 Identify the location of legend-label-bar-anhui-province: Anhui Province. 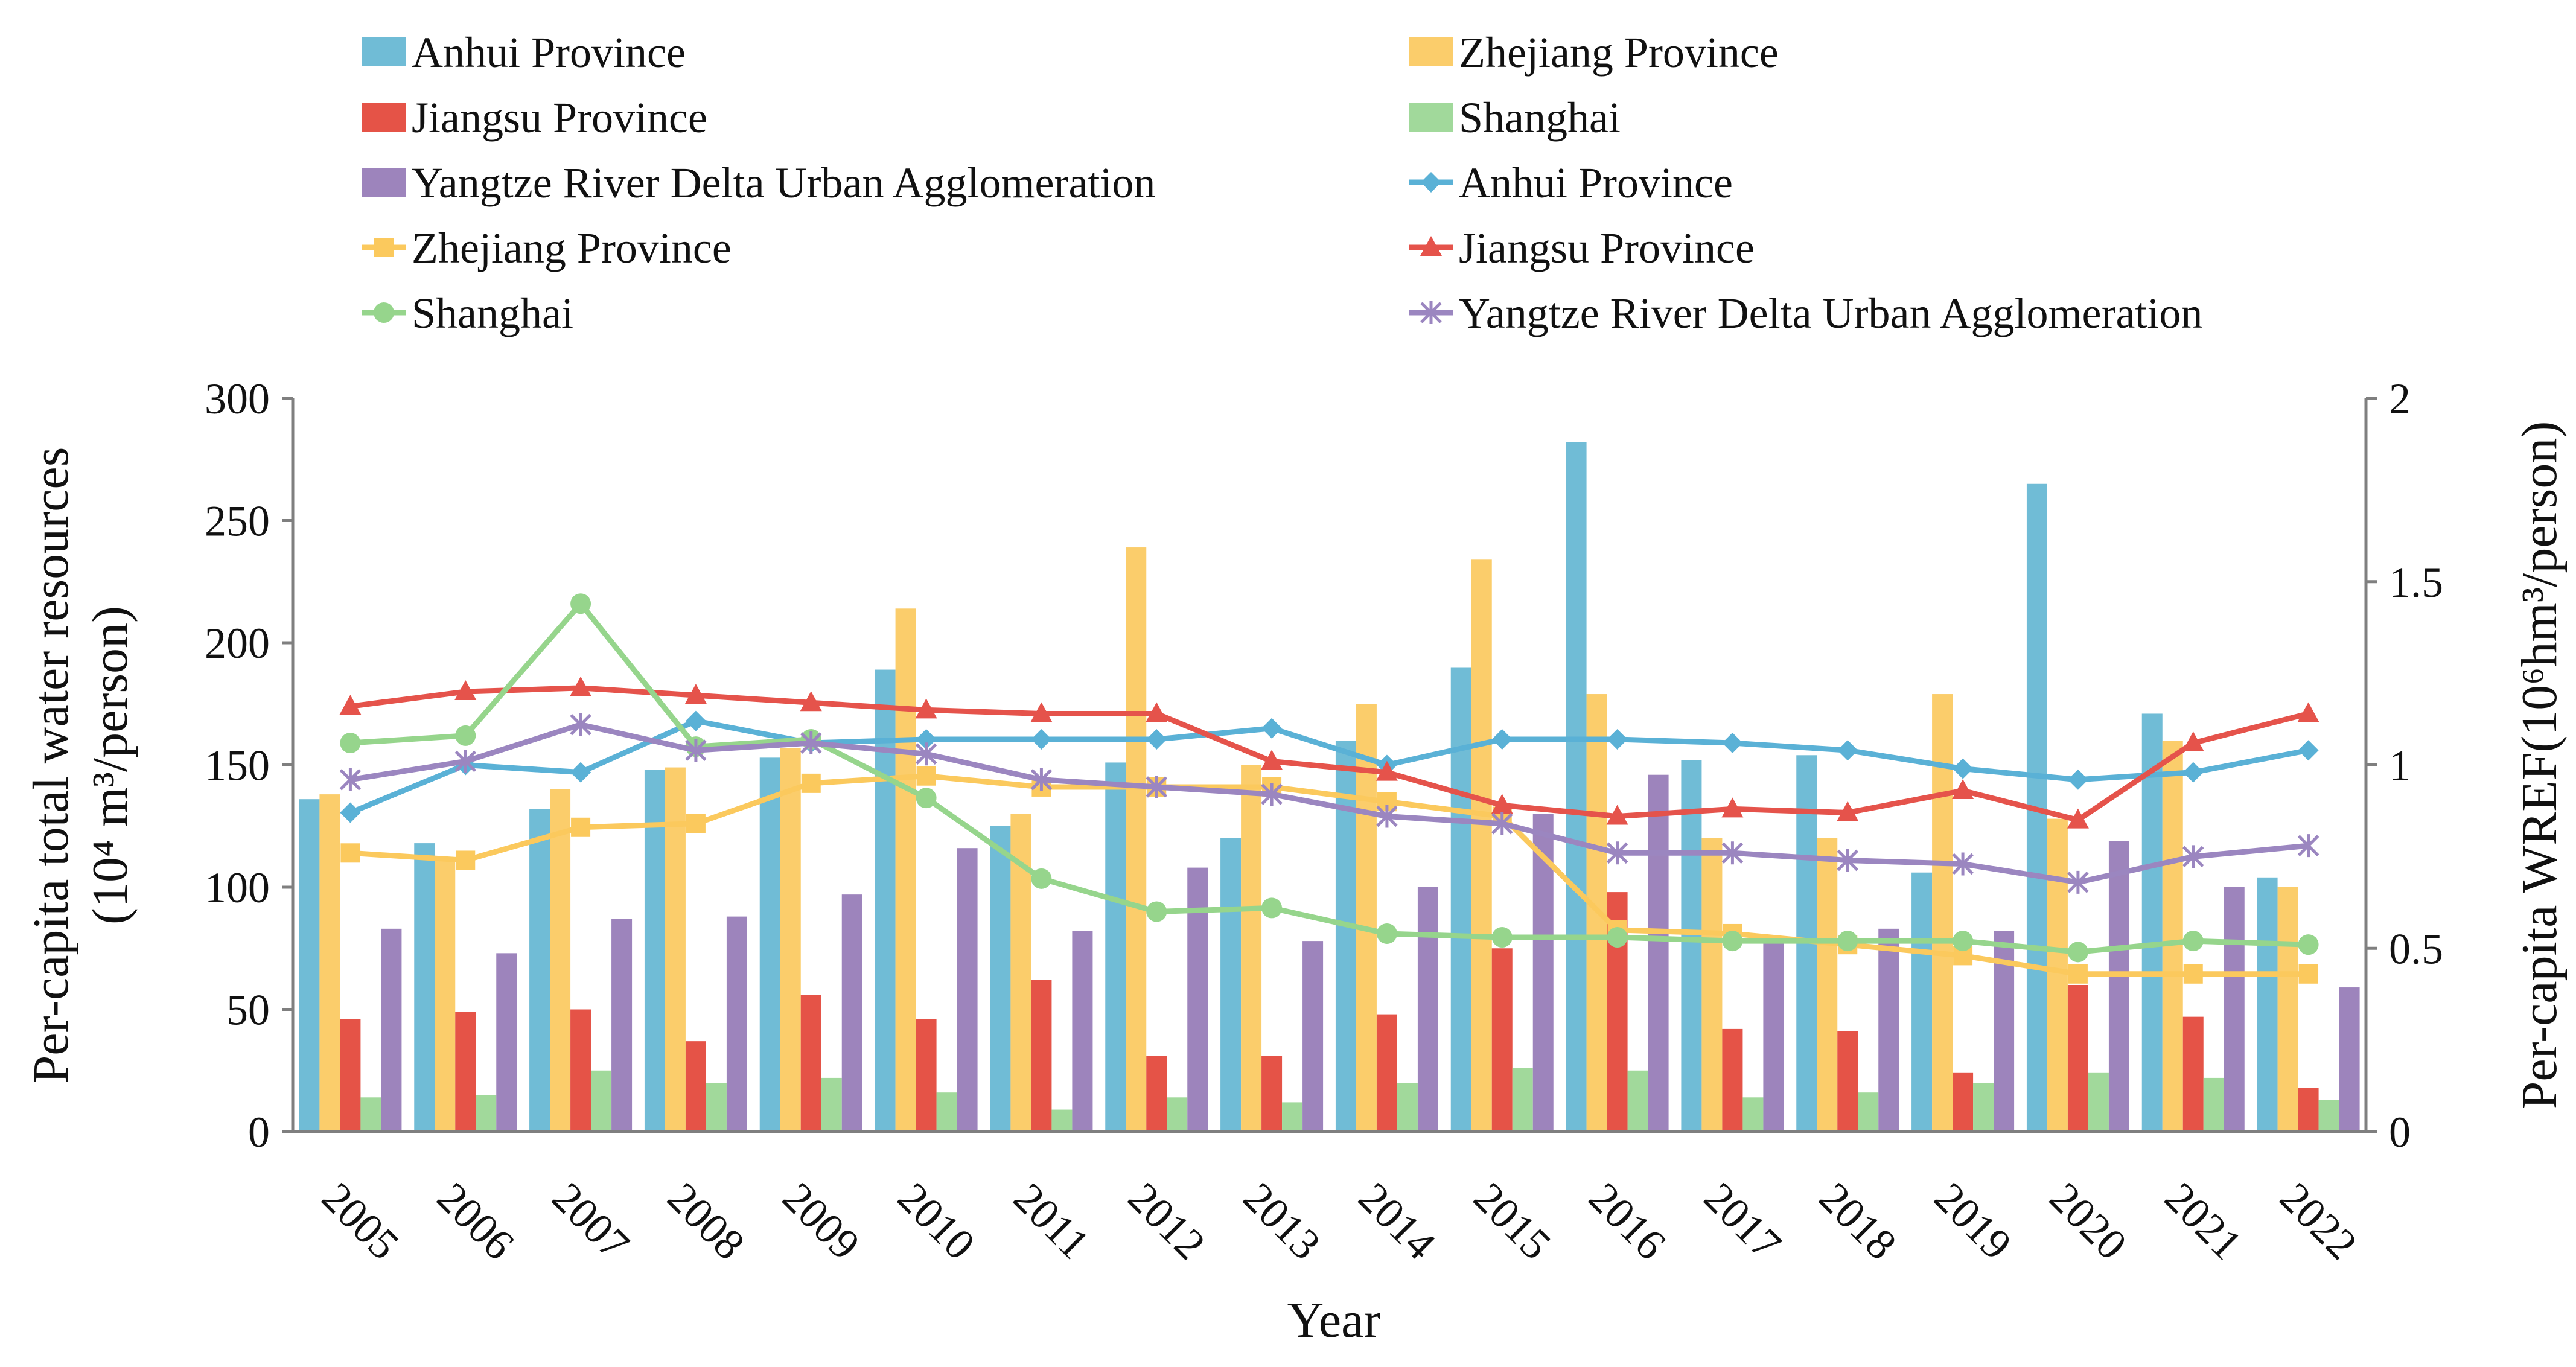
(549, 53).